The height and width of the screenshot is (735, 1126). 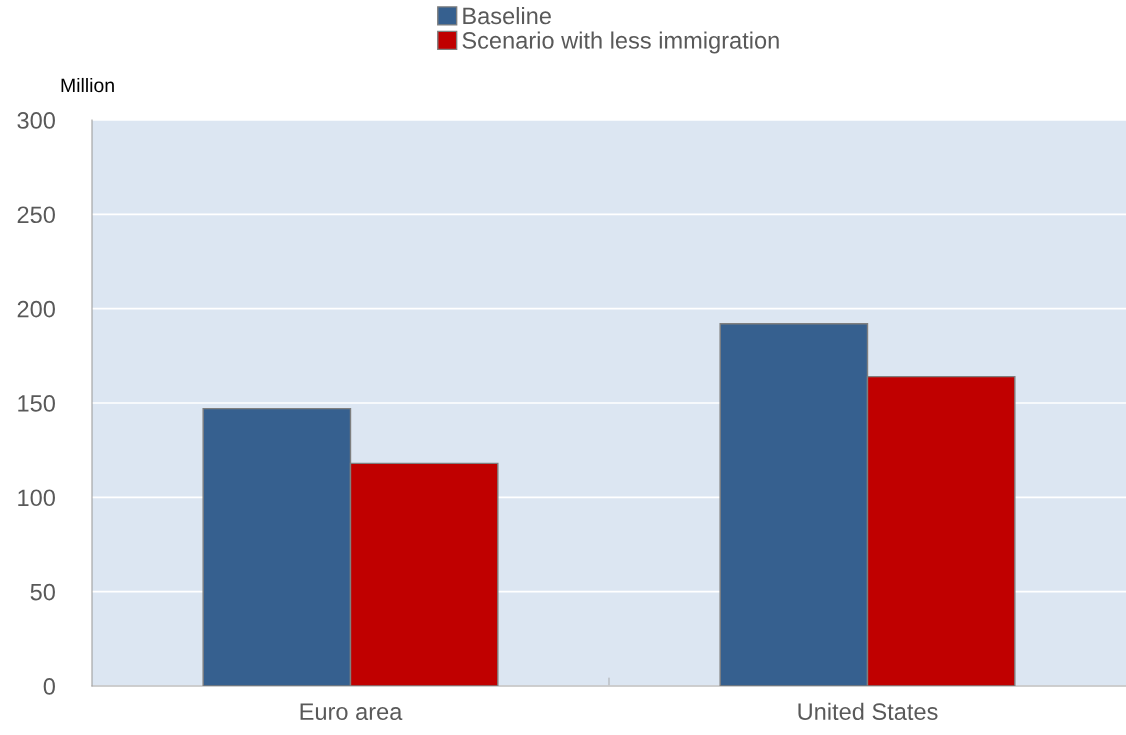 I want to click on legend-label: Scenario with less immigration, so click(x=620, y=42).